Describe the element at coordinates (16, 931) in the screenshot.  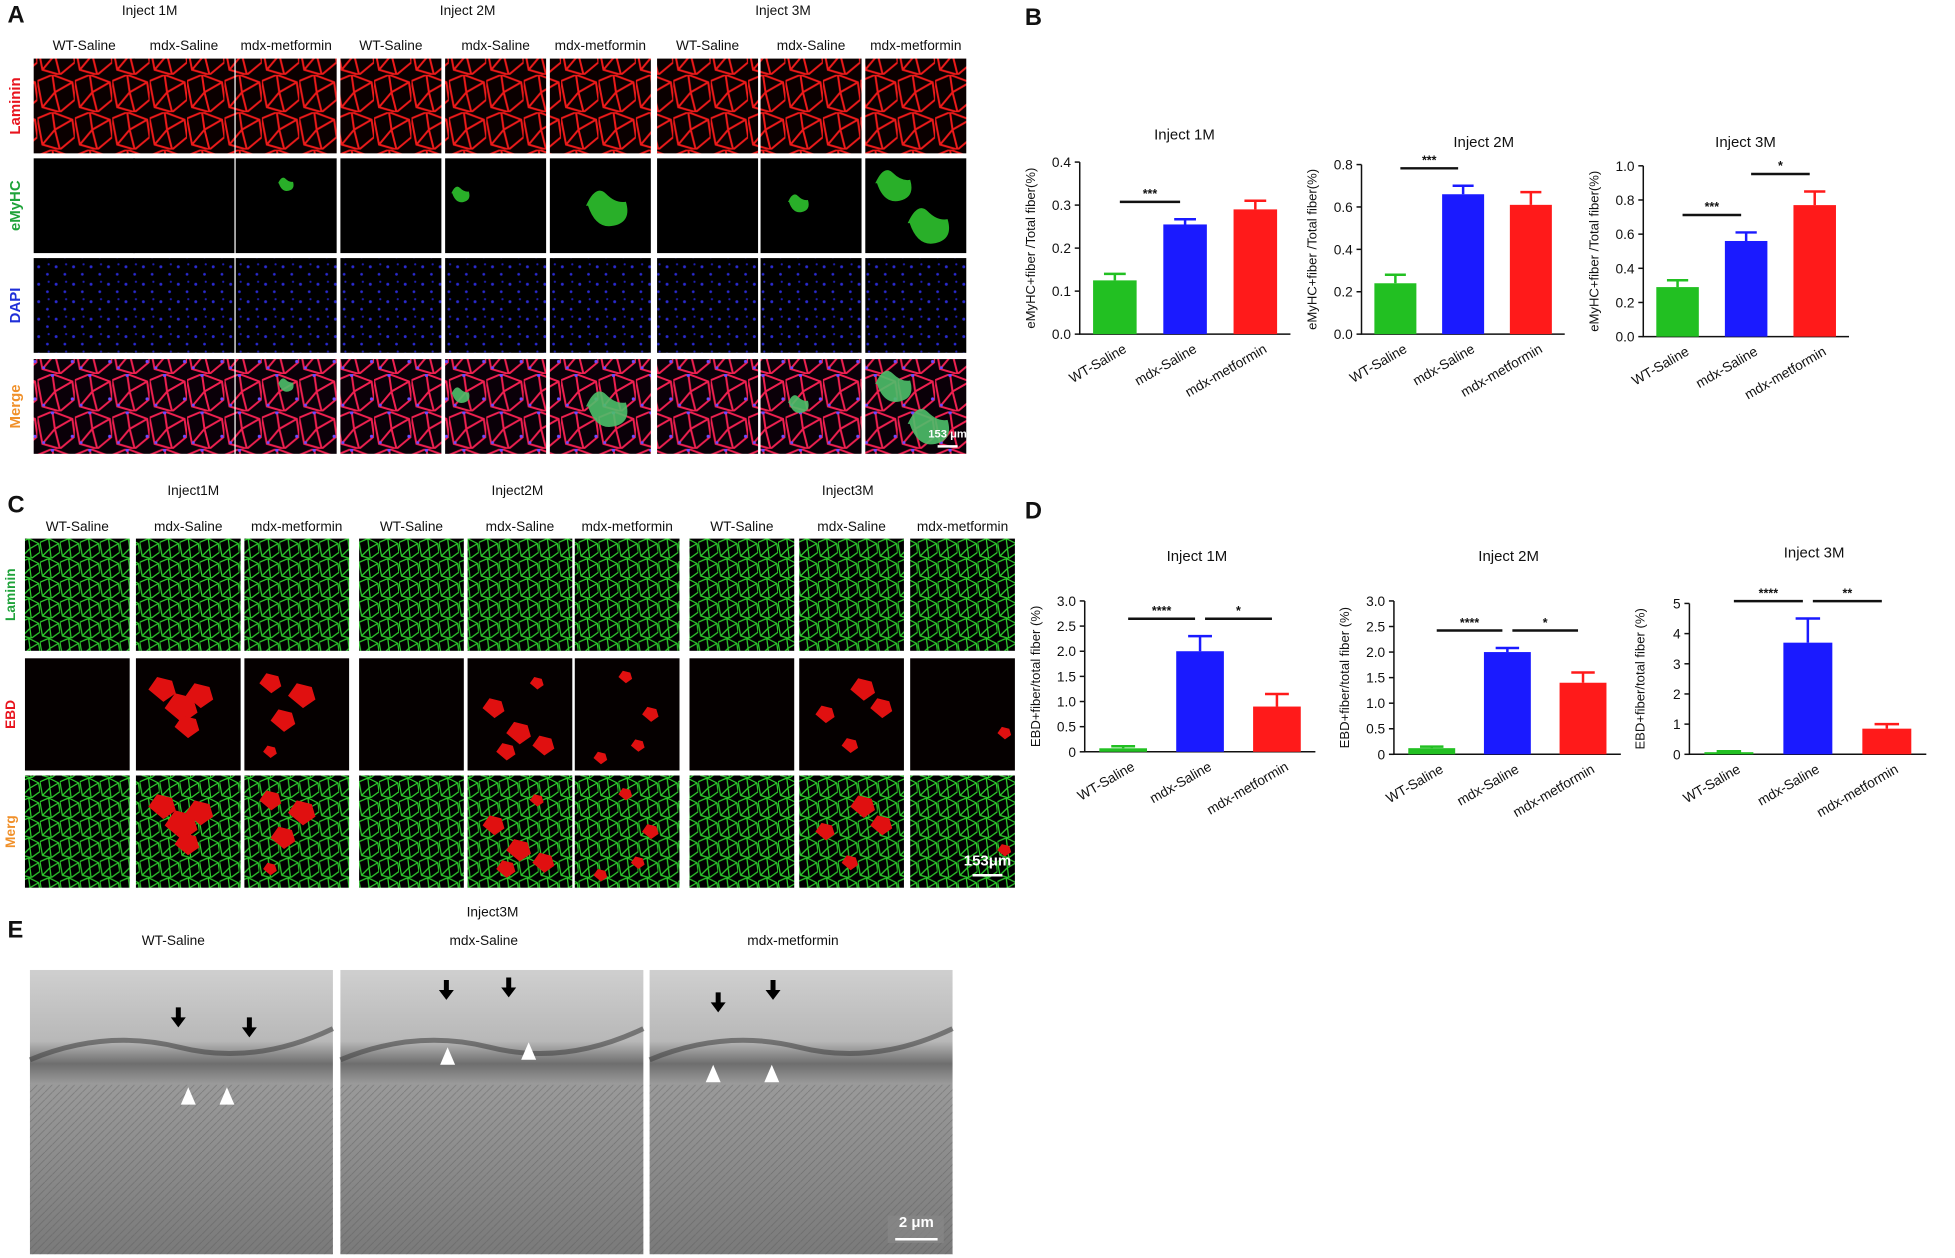
I see `panel-label: E` at that location.